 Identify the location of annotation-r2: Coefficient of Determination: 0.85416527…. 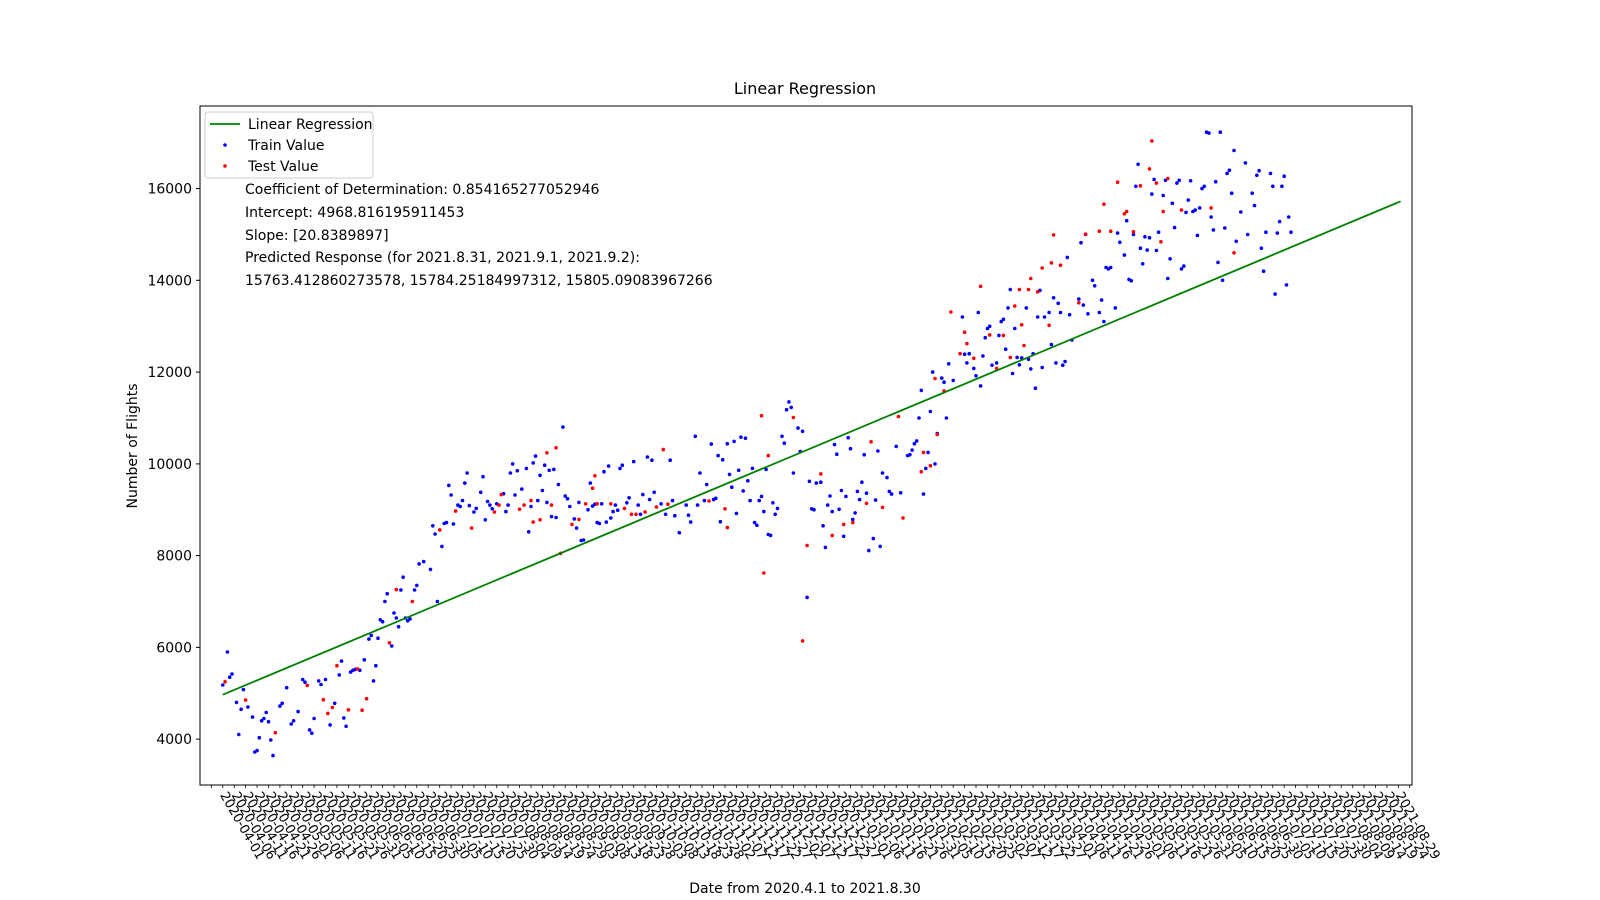
(422, 190).